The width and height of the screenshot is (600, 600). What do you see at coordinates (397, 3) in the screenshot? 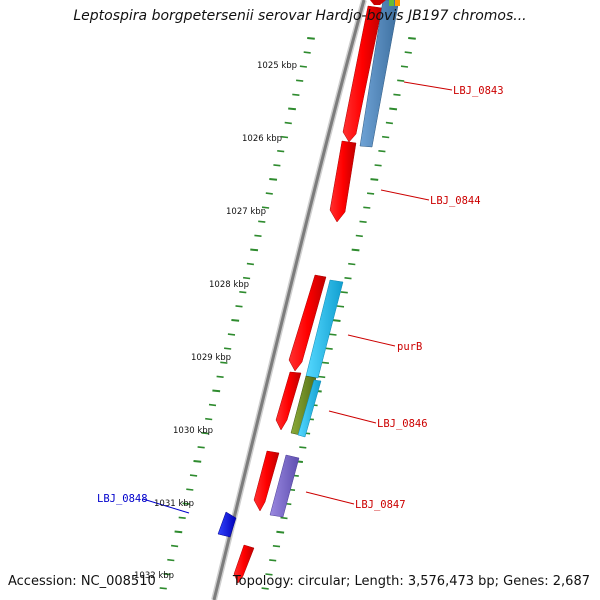
I see `gene-function-block-orange` at bounding box center [397, 3].